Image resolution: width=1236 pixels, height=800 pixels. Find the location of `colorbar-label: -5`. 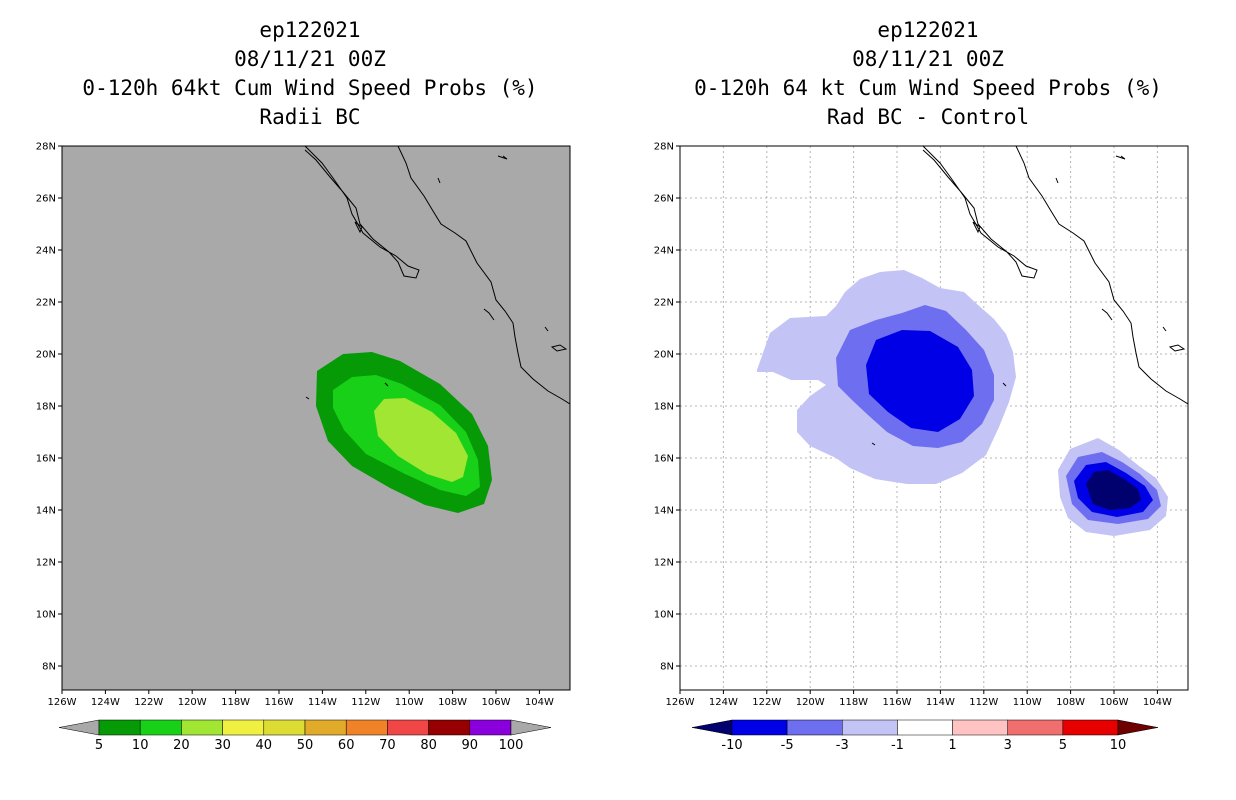

colorbar-label: -5 is located at coordinates (787, 745).